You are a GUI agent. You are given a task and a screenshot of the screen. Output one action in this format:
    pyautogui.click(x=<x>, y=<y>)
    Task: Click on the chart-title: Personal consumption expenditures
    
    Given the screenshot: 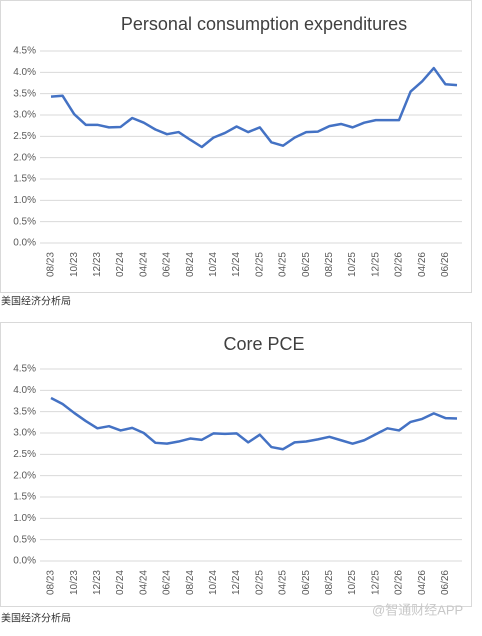 What is the action you would take?
    pyautogui.click(x=264, y=24)
    